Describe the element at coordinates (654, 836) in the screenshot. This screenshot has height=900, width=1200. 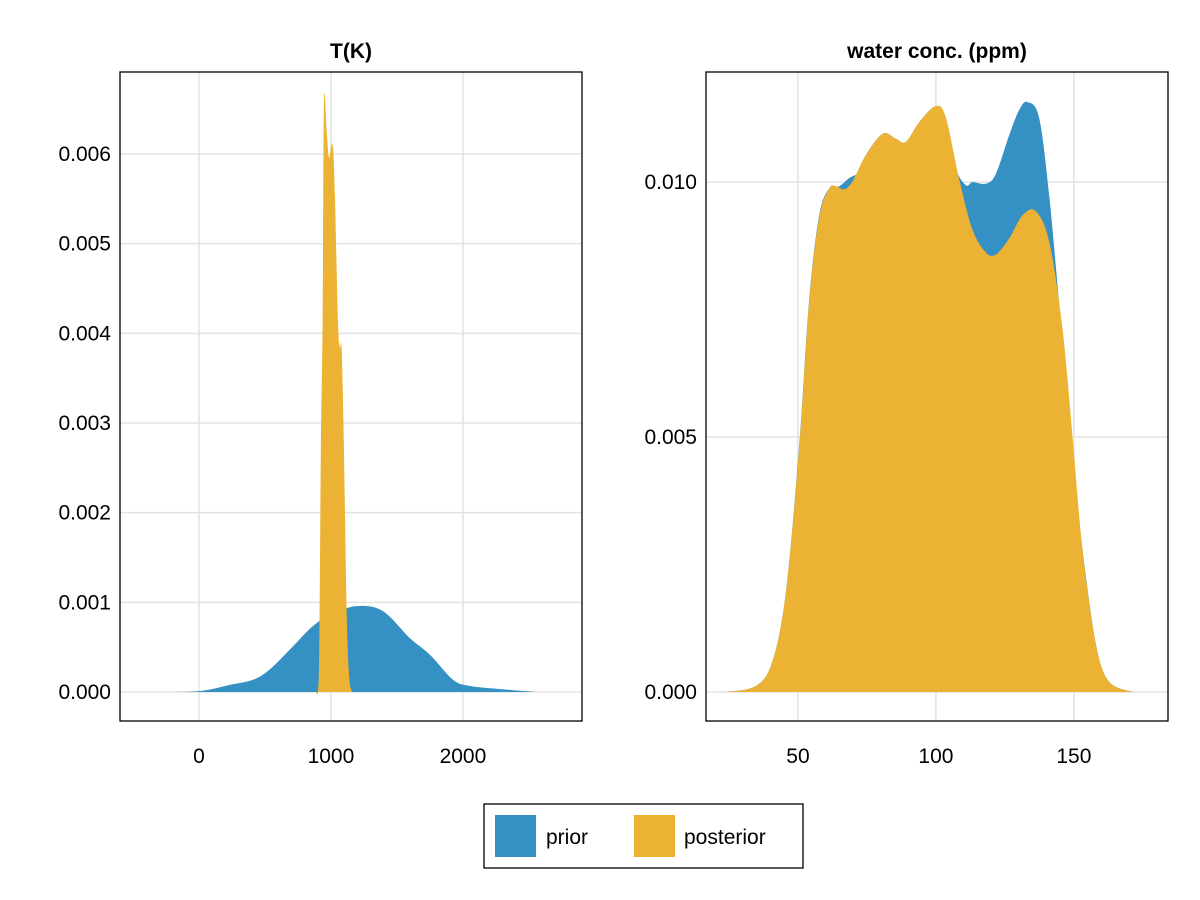
I see `legend-swatch-posterior` at that location.